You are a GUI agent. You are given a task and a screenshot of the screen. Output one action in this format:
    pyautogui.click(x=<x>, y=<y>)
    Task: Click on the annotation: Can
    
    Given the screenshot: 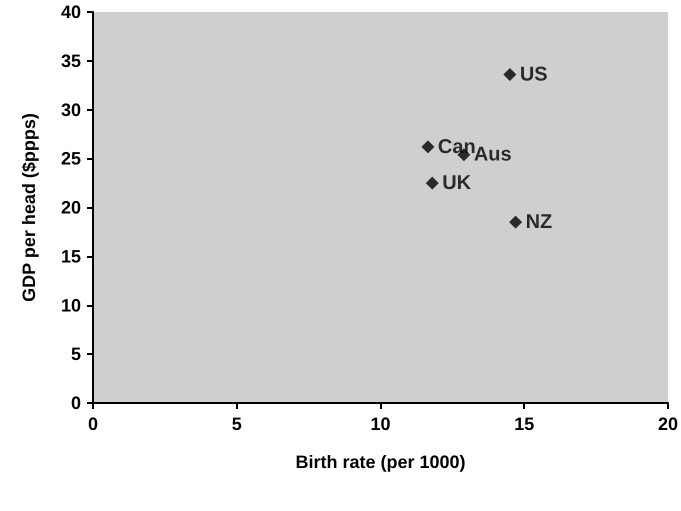 What is the action you would take?
    pyautogui.click(x=457, y=147)
    